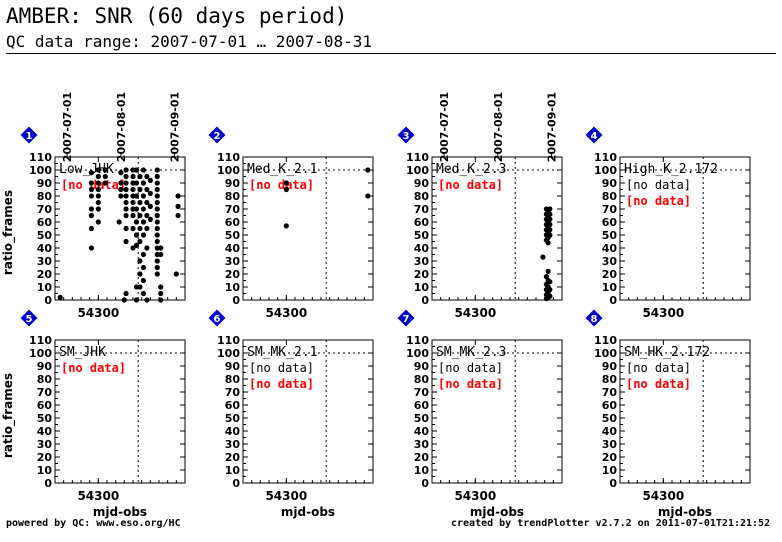 The height and width of the screenshot is (542, 782). What do you see at coordinates (498, 127) in the screenshot?
I see `date-label: 2007-08-01` at bounding box center [498, 127].